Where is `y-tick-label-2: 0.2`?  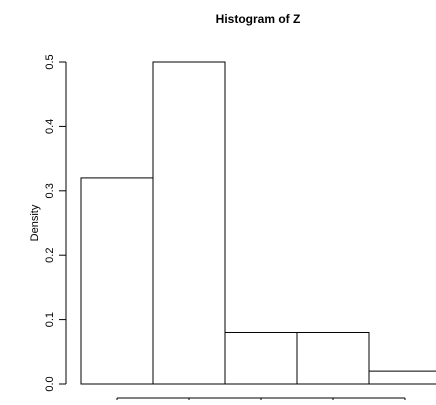
y-tick-label-2: 0.2 is located at coordinates (50, 255).